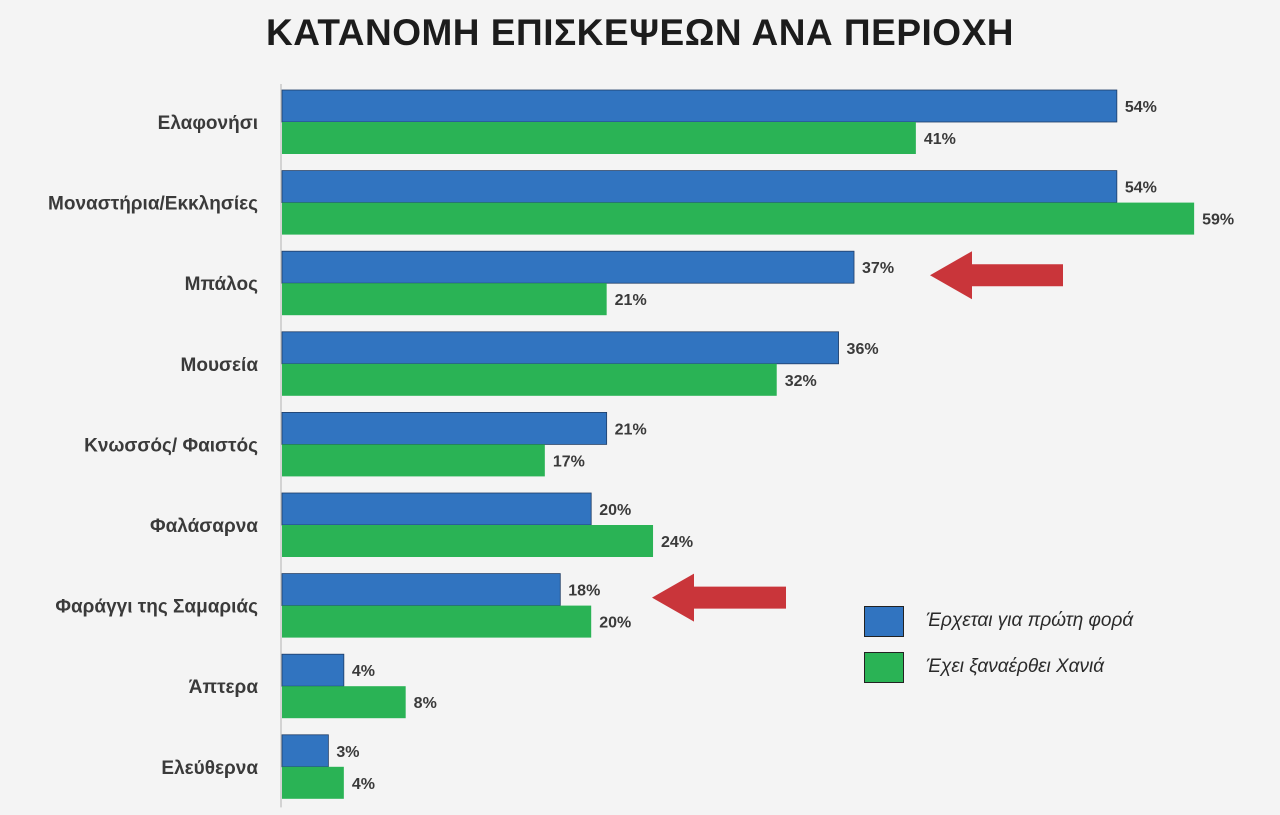 This screenshot has width=1280, height=815. What do you see at coordinates (208, 123) in the screenshot?
I see `category-label: Ελαφονήσι` at bounding box center [208, 123].